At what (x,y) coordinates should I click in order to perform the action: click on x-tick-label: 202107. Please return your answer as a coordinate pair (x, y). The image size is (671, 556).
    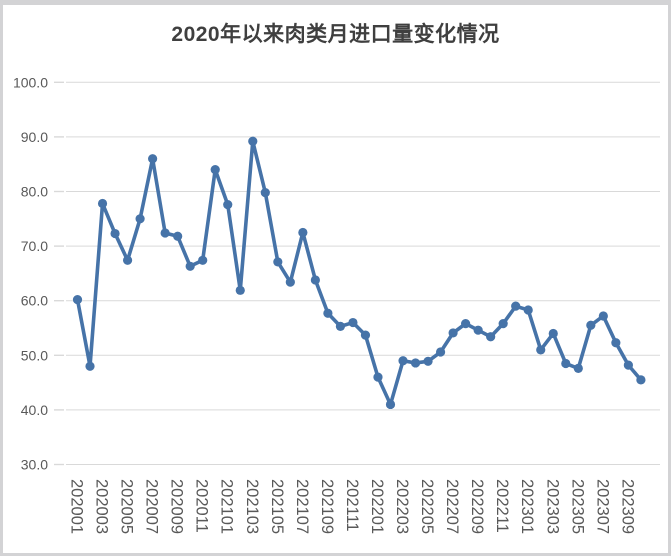
    Looking at the image, I should click on (302, 506).